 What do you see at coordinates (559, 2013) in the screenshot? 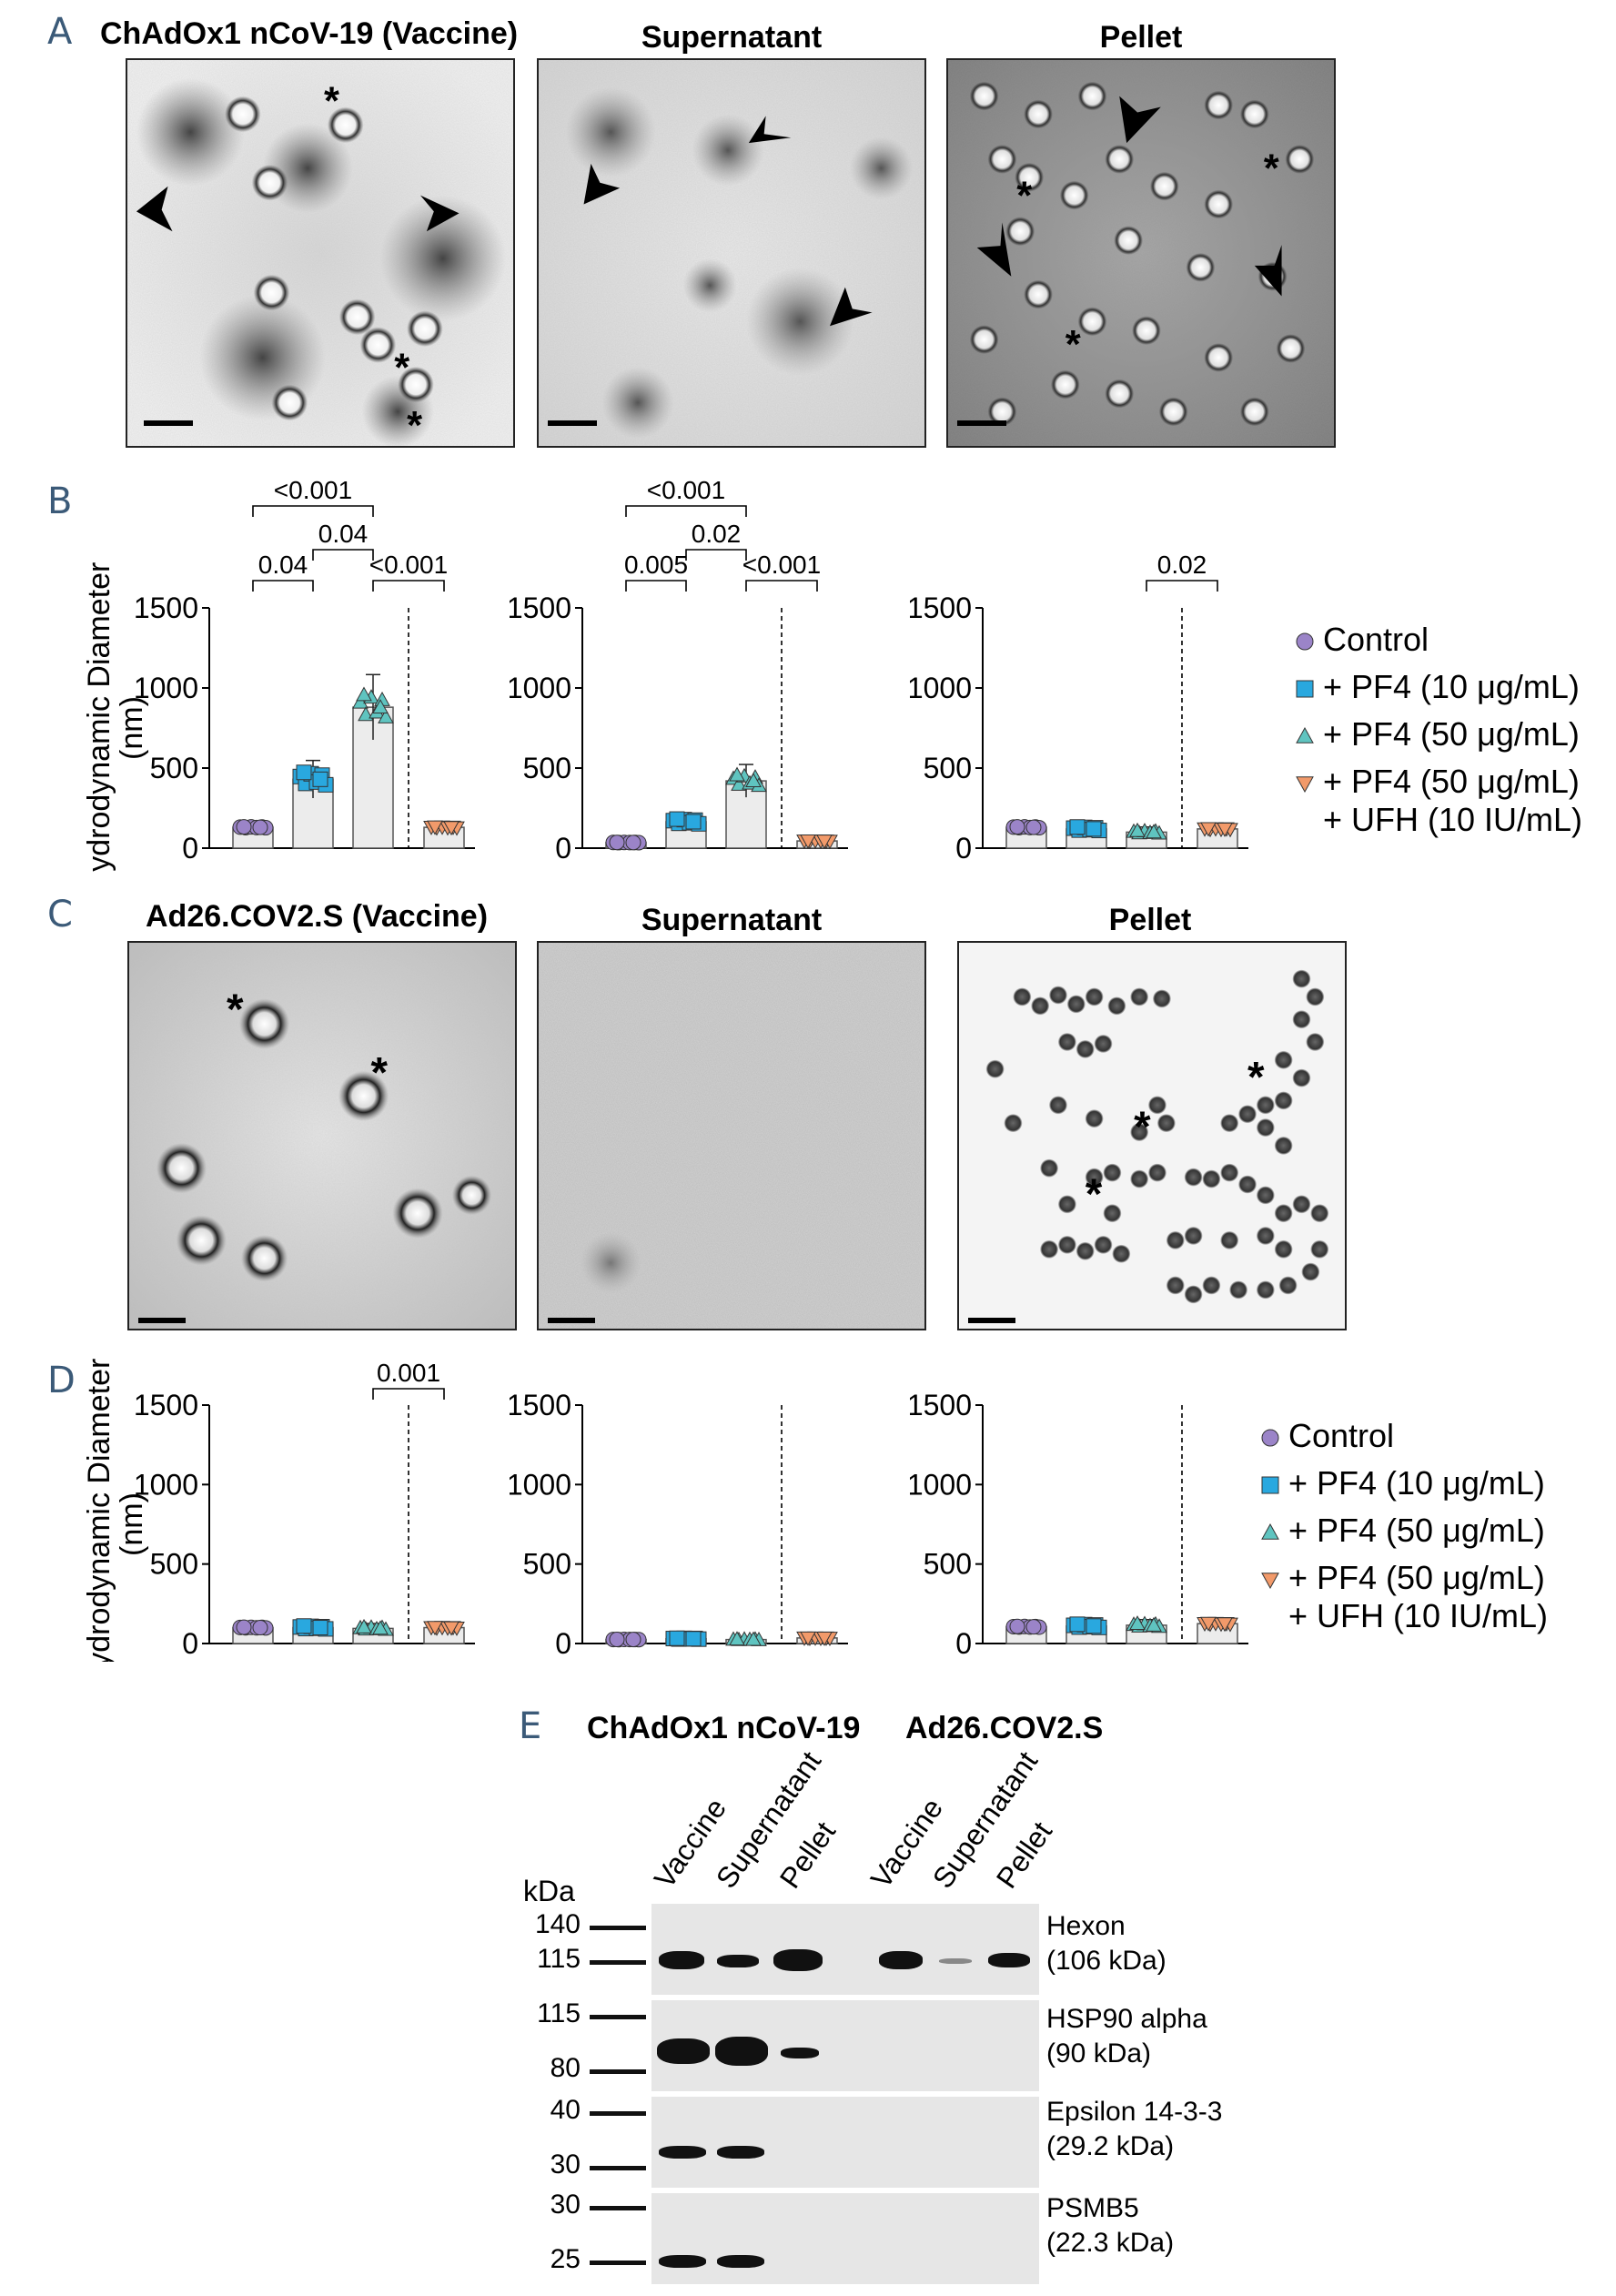
I see `mw-marker: 115` at bounding box center [559, 2013].